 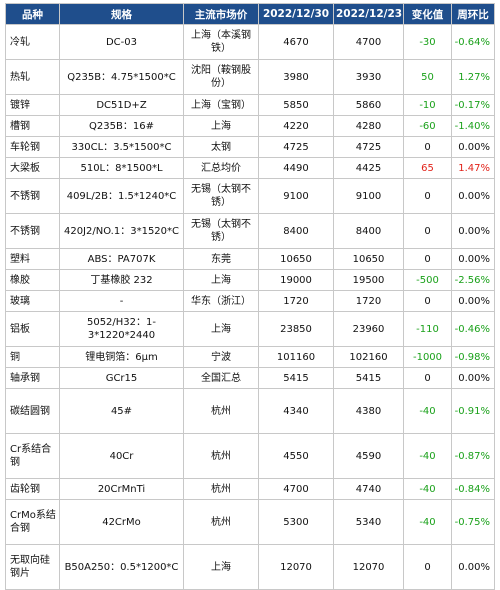 I want to click on spec-cell: ABS：PA707K, so click(x=121, y=259).